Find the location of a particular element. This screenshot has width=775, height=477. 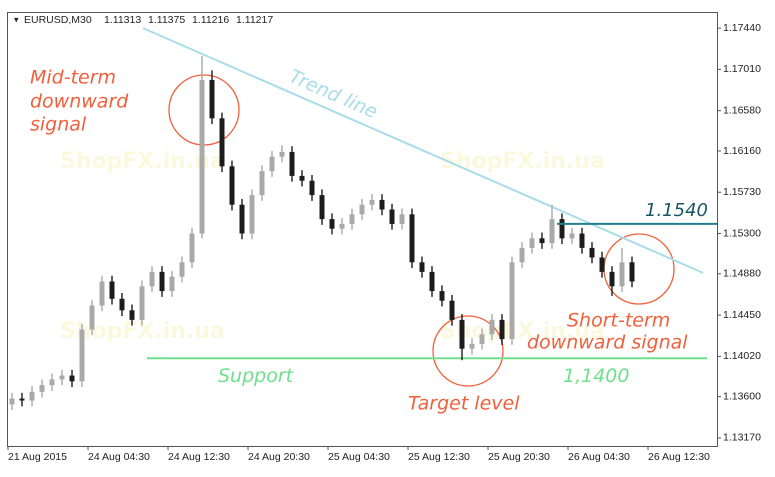

header-value: 1.11217 is located at coordinates (254, 20).